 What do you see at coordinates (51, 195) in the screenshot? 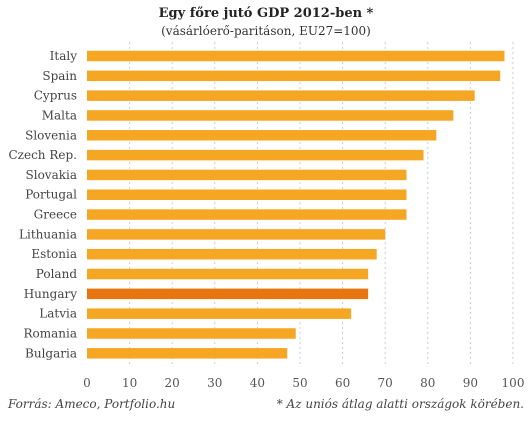
I see `category-label: Portugal` at bounding box center [51, 195].